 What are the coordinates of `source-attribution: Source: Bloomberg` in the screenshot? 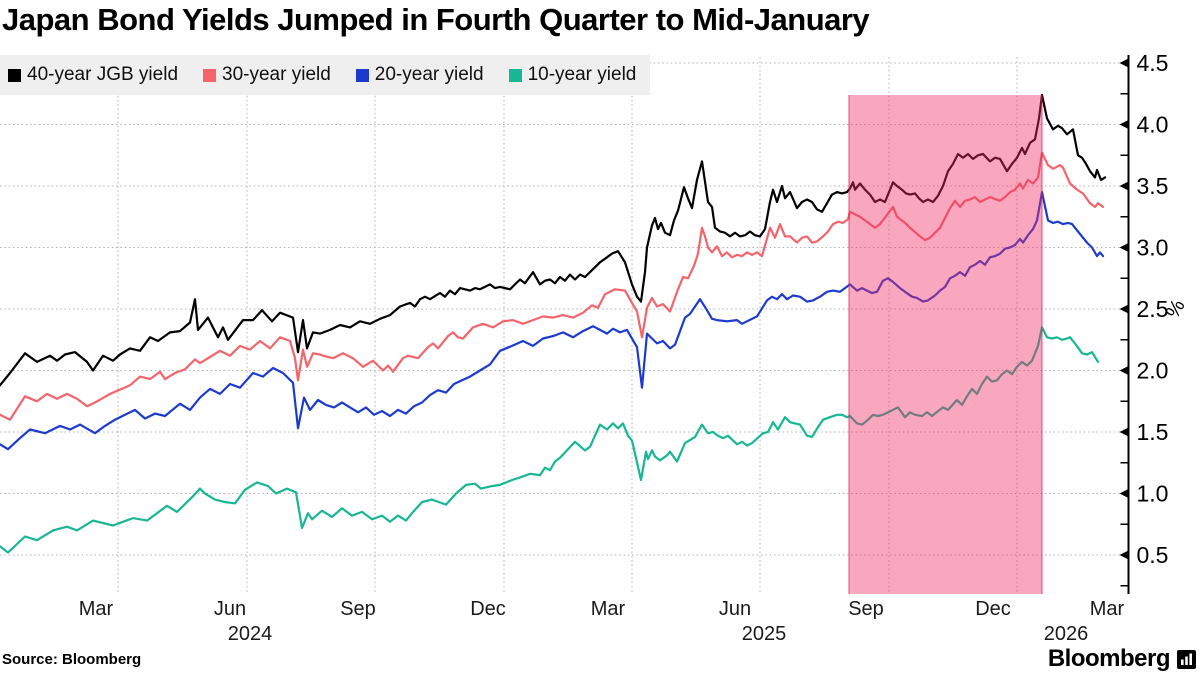 It's located at (72, 659).